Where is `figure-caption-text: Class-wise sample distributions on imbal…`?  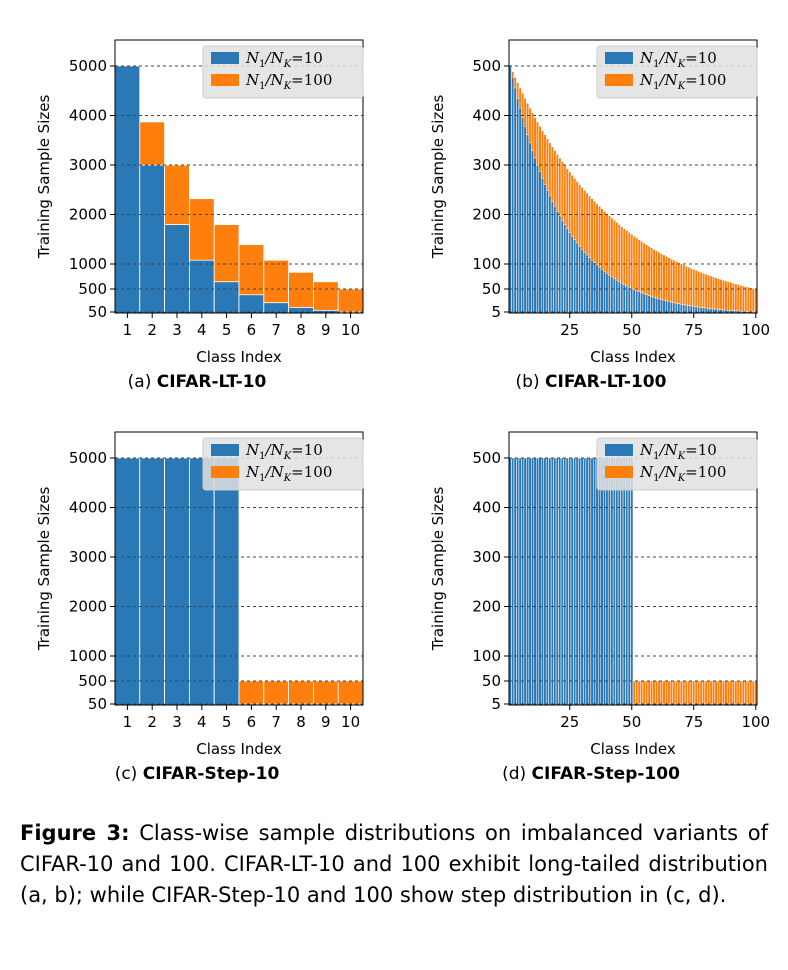 figure-caption-text: Class-wise sample distributions on imbal… is located at coordinates (394, 864).